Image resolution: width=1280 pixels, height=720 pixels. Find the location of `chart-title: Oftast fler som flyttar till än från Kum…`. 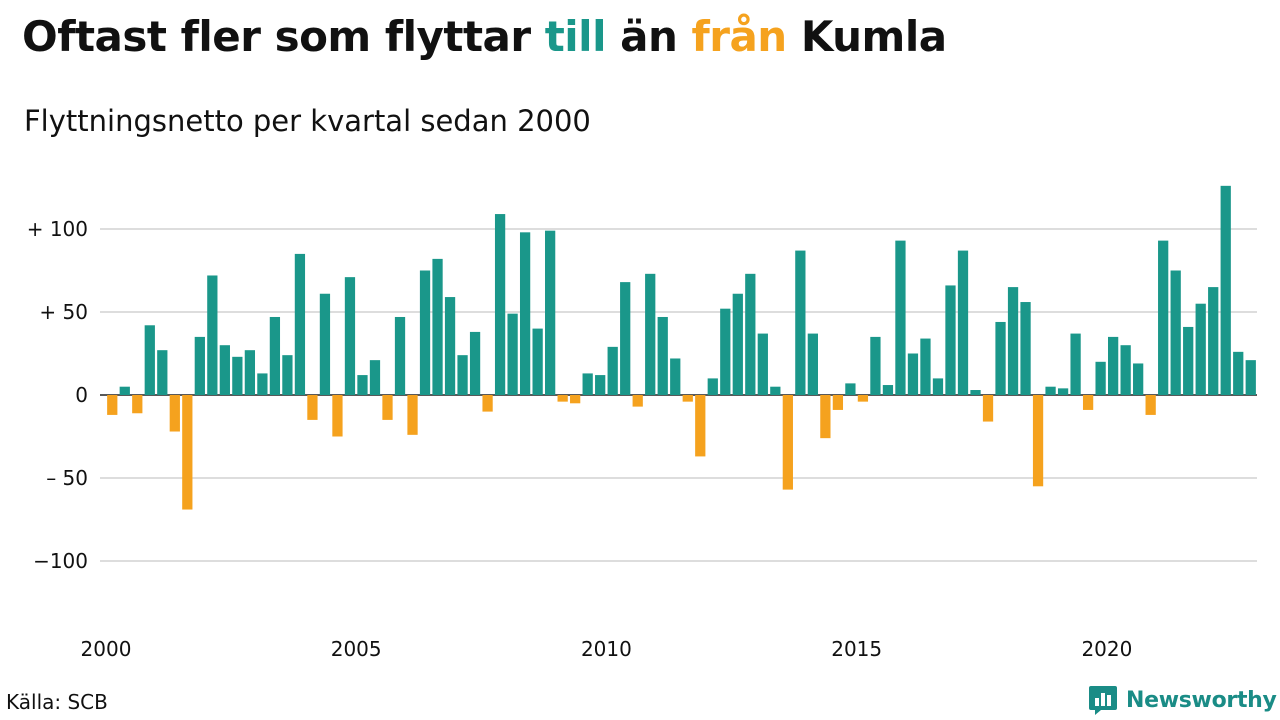

chart-title: Oftast fler som flyttar till än från Kum… is located at coordinates (484, 36).